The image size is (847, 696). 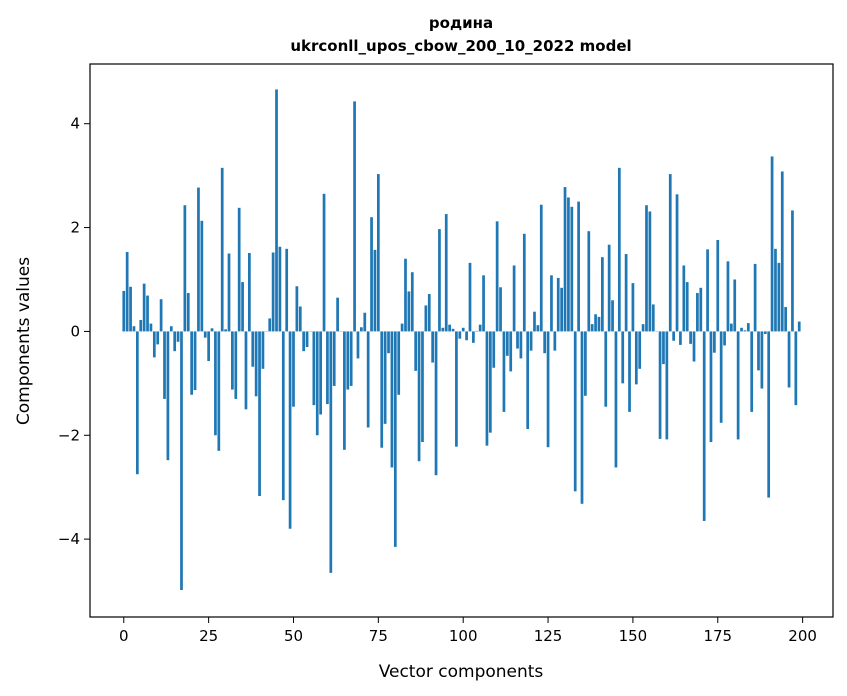 What do you see at coordinates (378, 636) in the screenshot?
I see `x-tick-label: 75` at bounding box center [378, 636].